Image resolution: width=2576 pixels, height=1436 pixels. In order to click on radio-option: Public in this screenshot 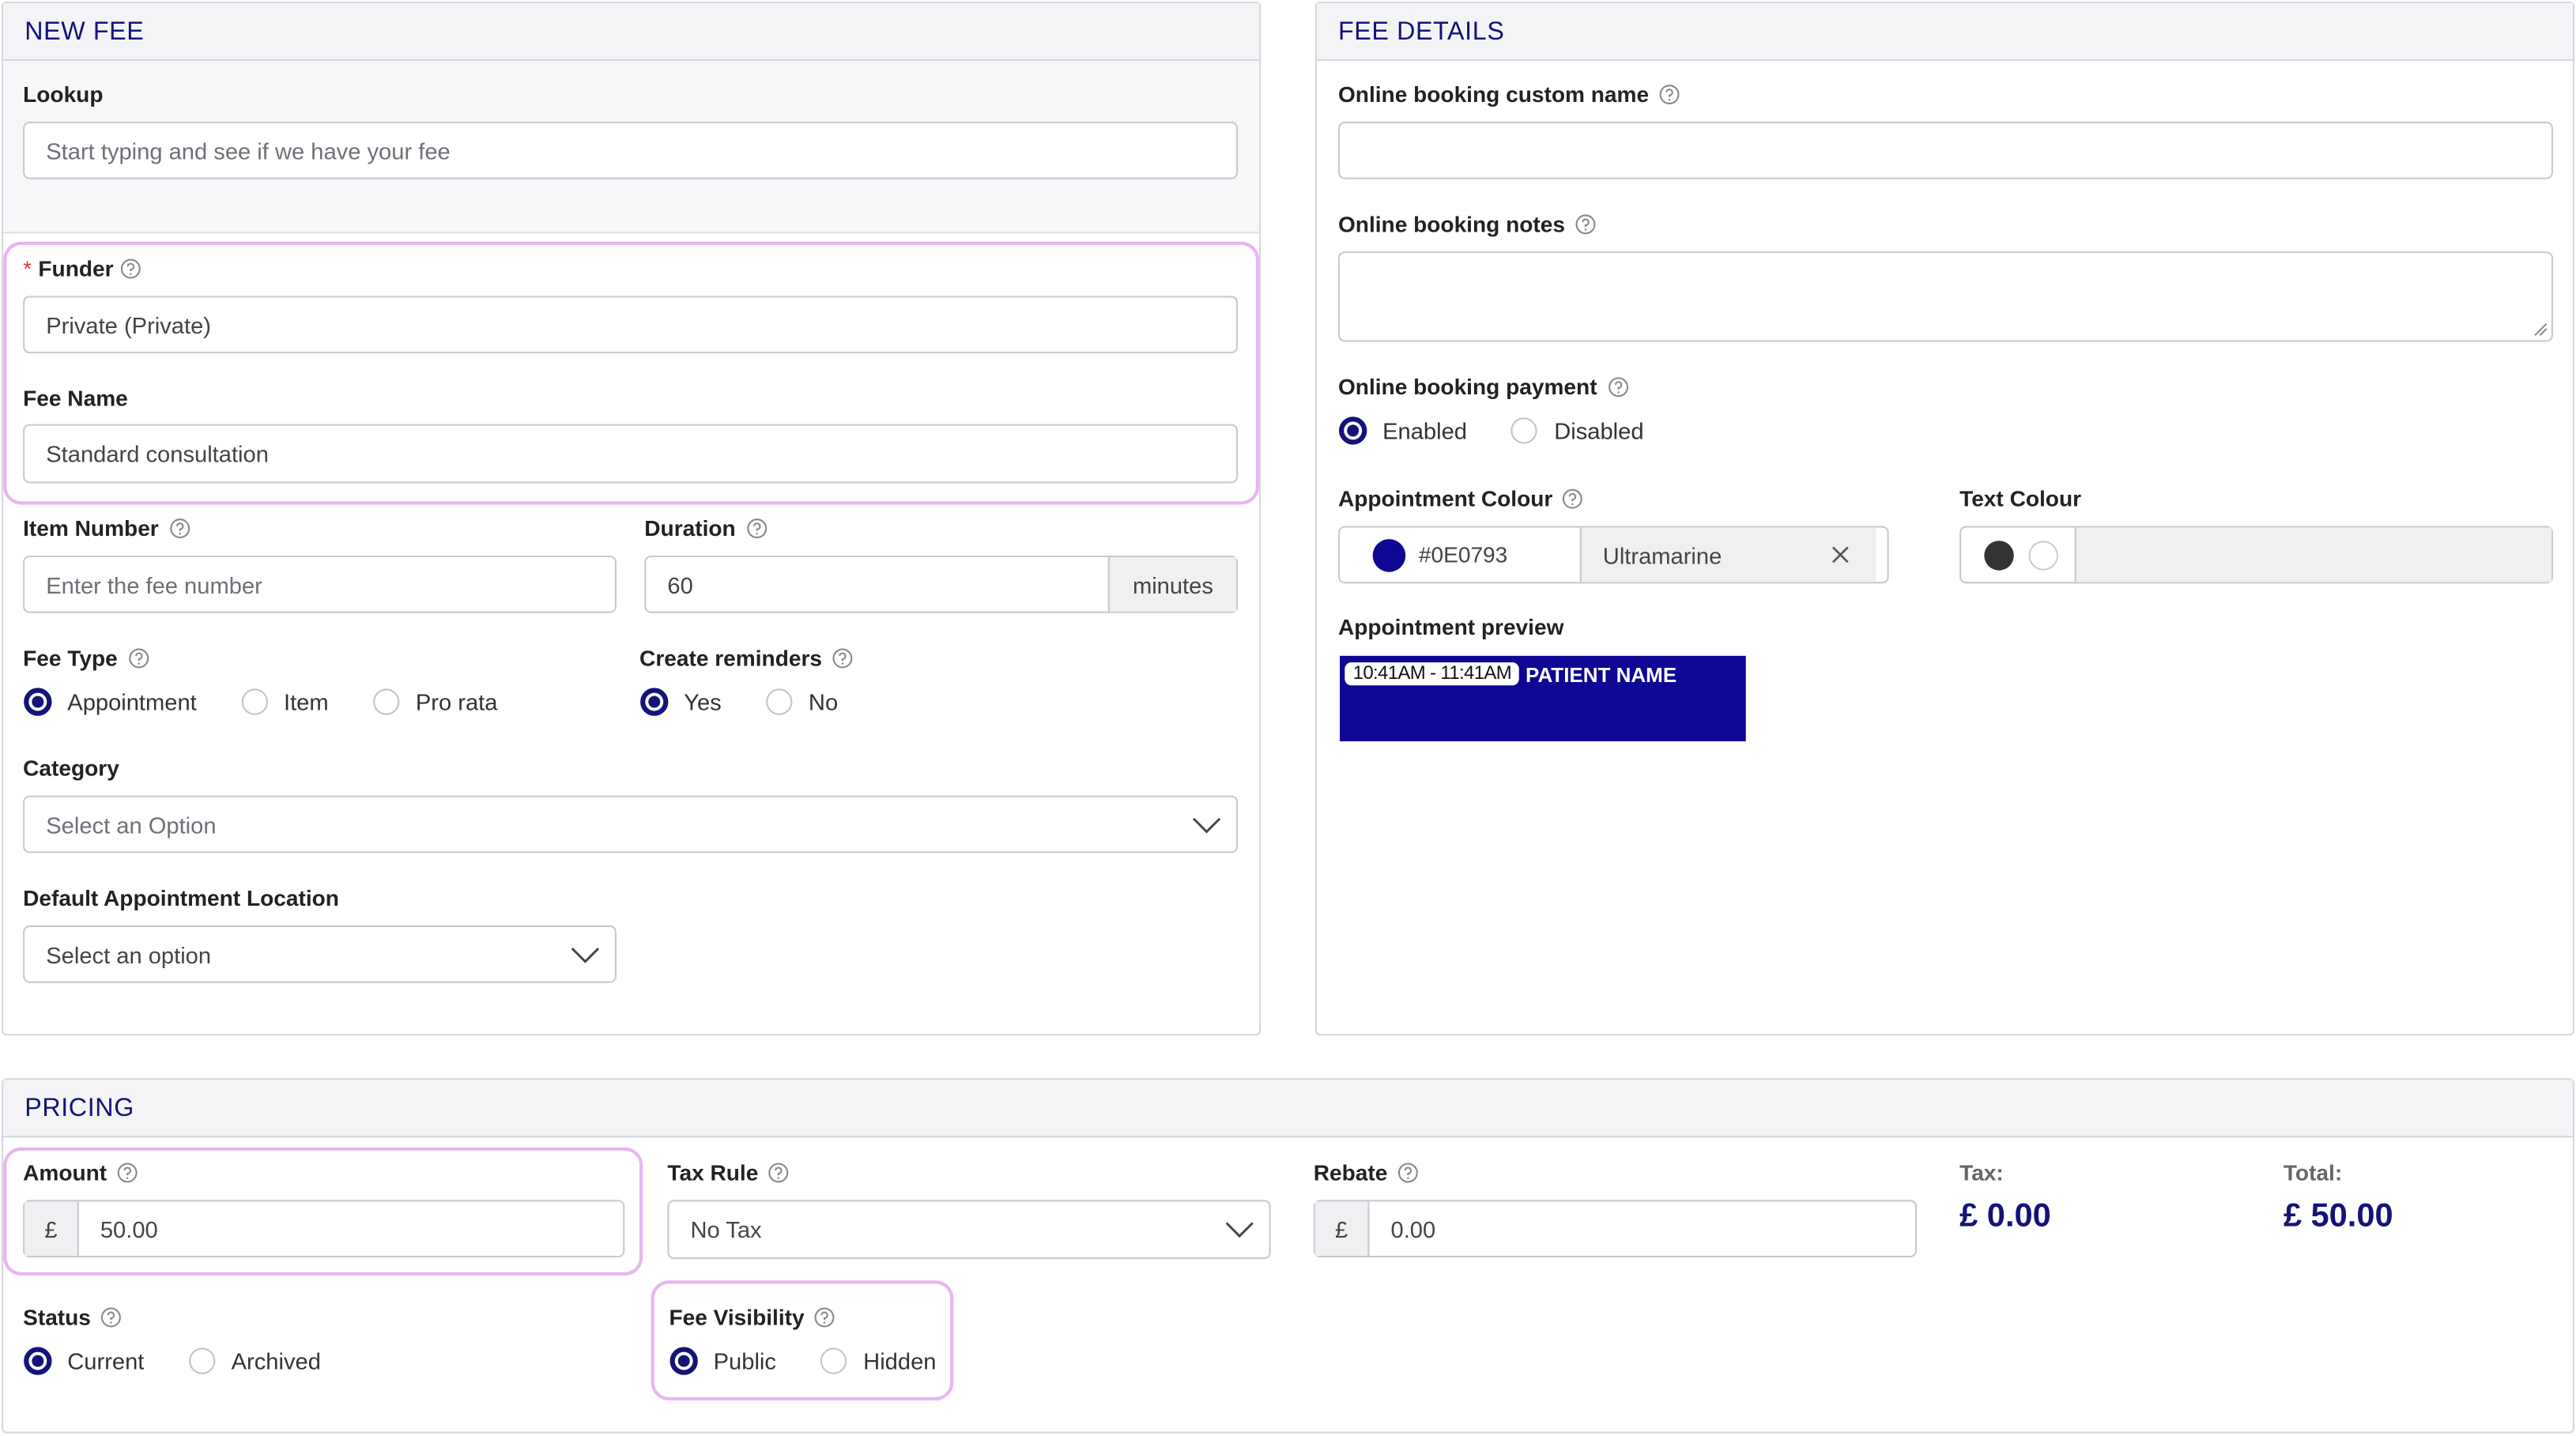, I will do `click(722, 1360)`.